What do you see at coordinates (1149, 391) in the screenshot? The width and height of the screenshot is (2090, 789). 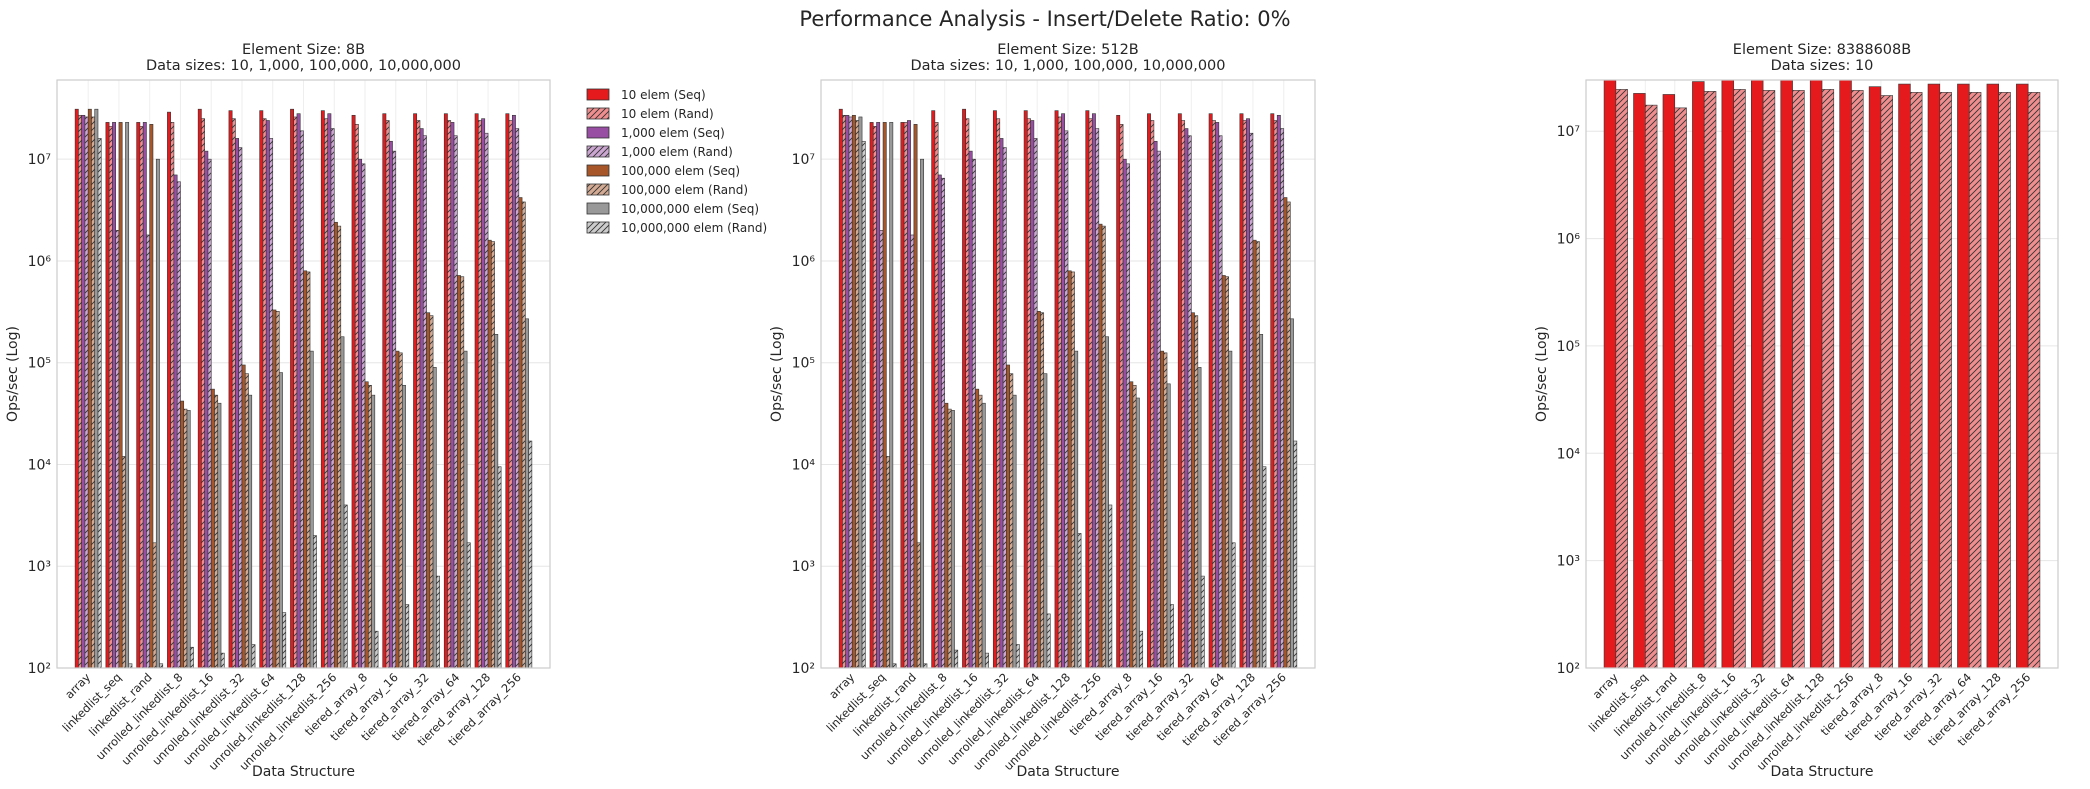 I see `bar-tiered_array_16-s0` at bounding box center [1149, 391].